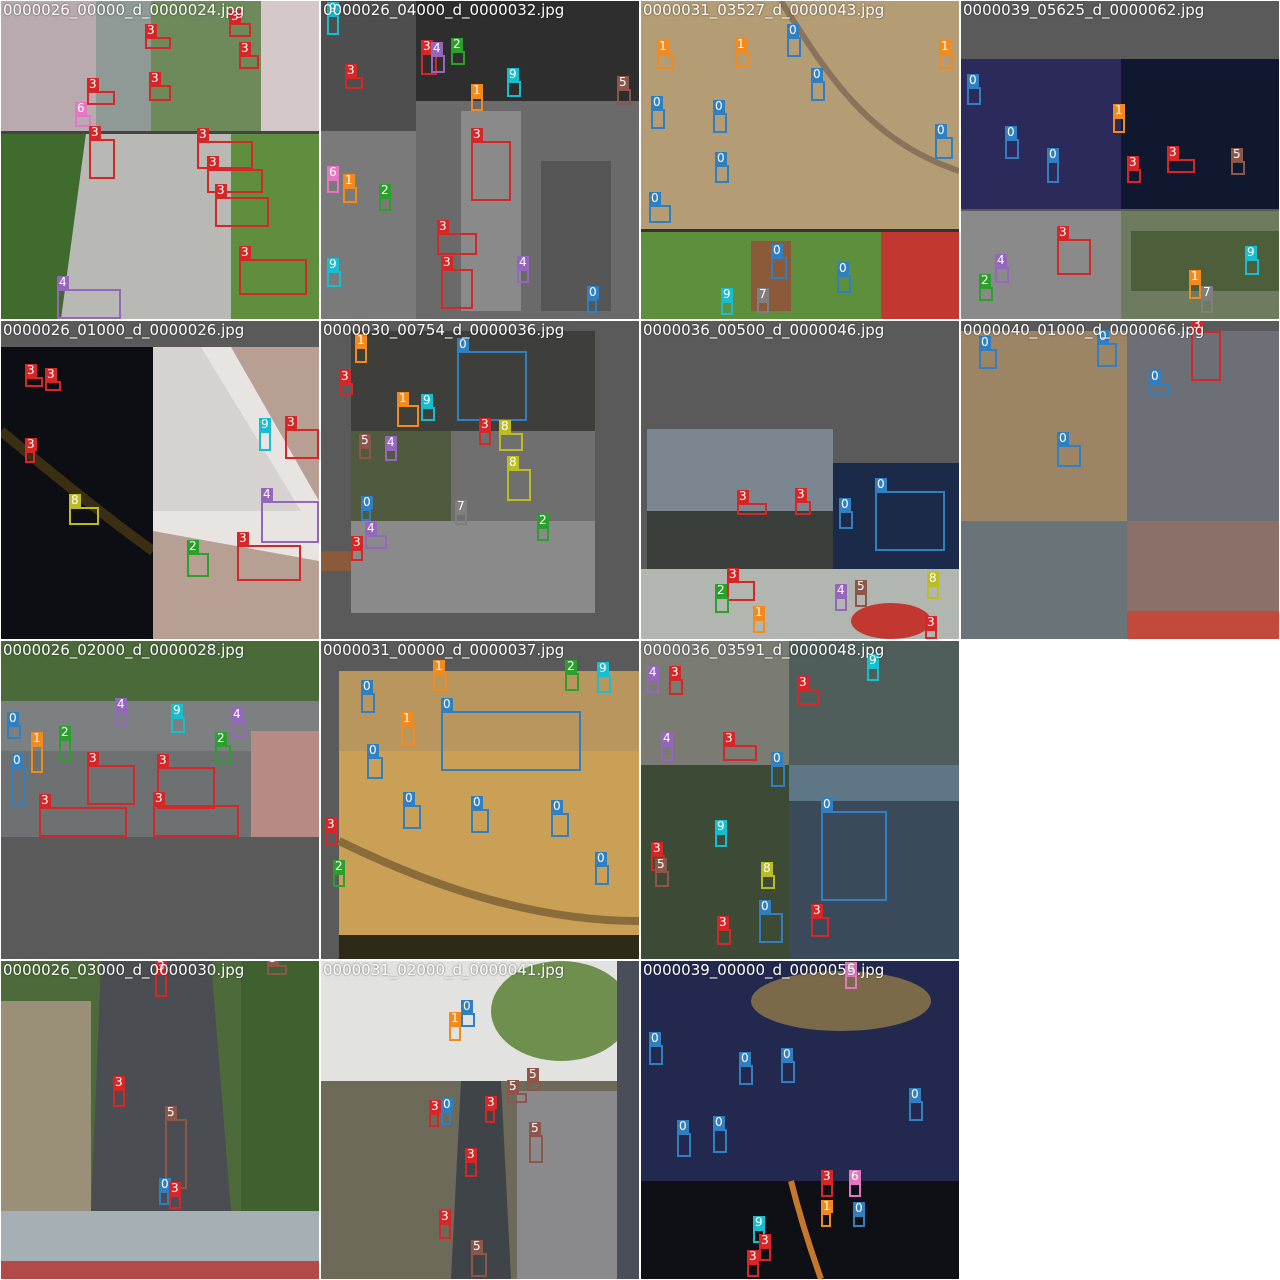 Image resolution: width=1280 pixels, height=1280 pixels. Describe the element at coordinates (721, 590) in the screenshot. I see `bbox-label: 2` at that location.